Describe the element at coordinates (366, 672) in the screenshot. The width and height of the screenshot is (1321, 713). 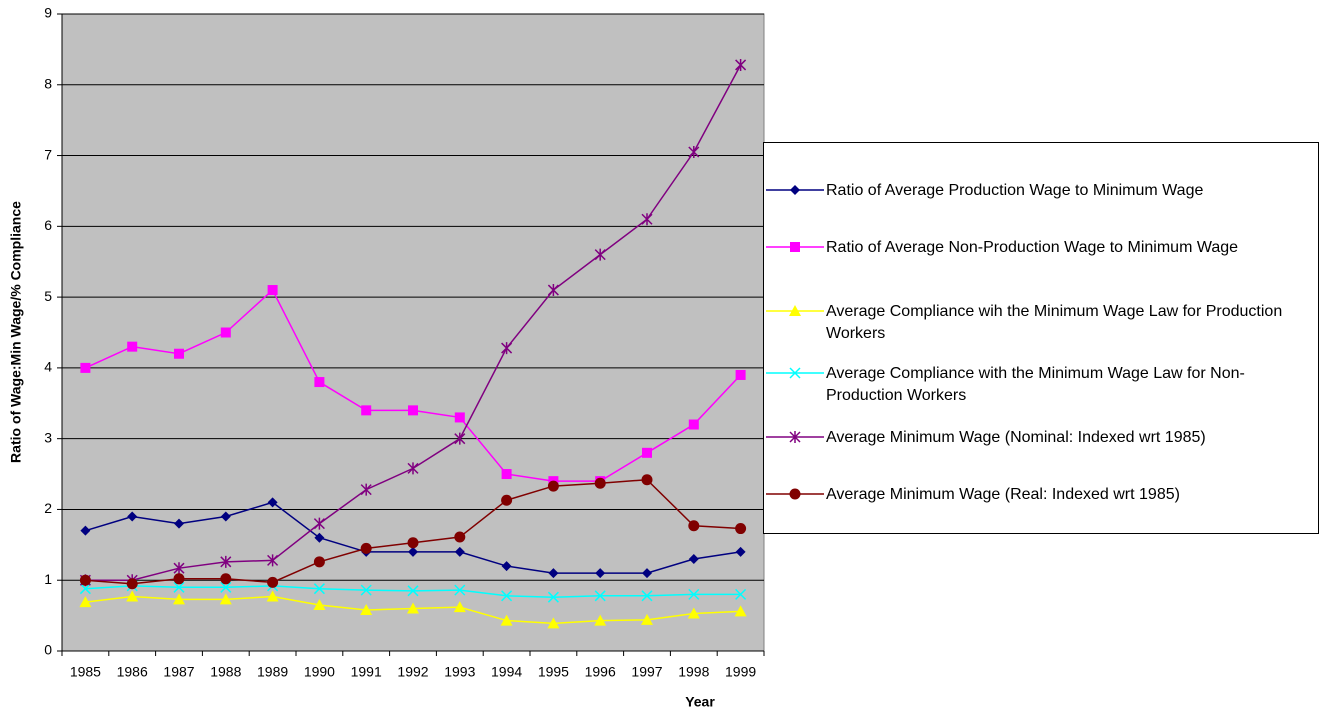
I see `x-tick-label: 1991` at that location.